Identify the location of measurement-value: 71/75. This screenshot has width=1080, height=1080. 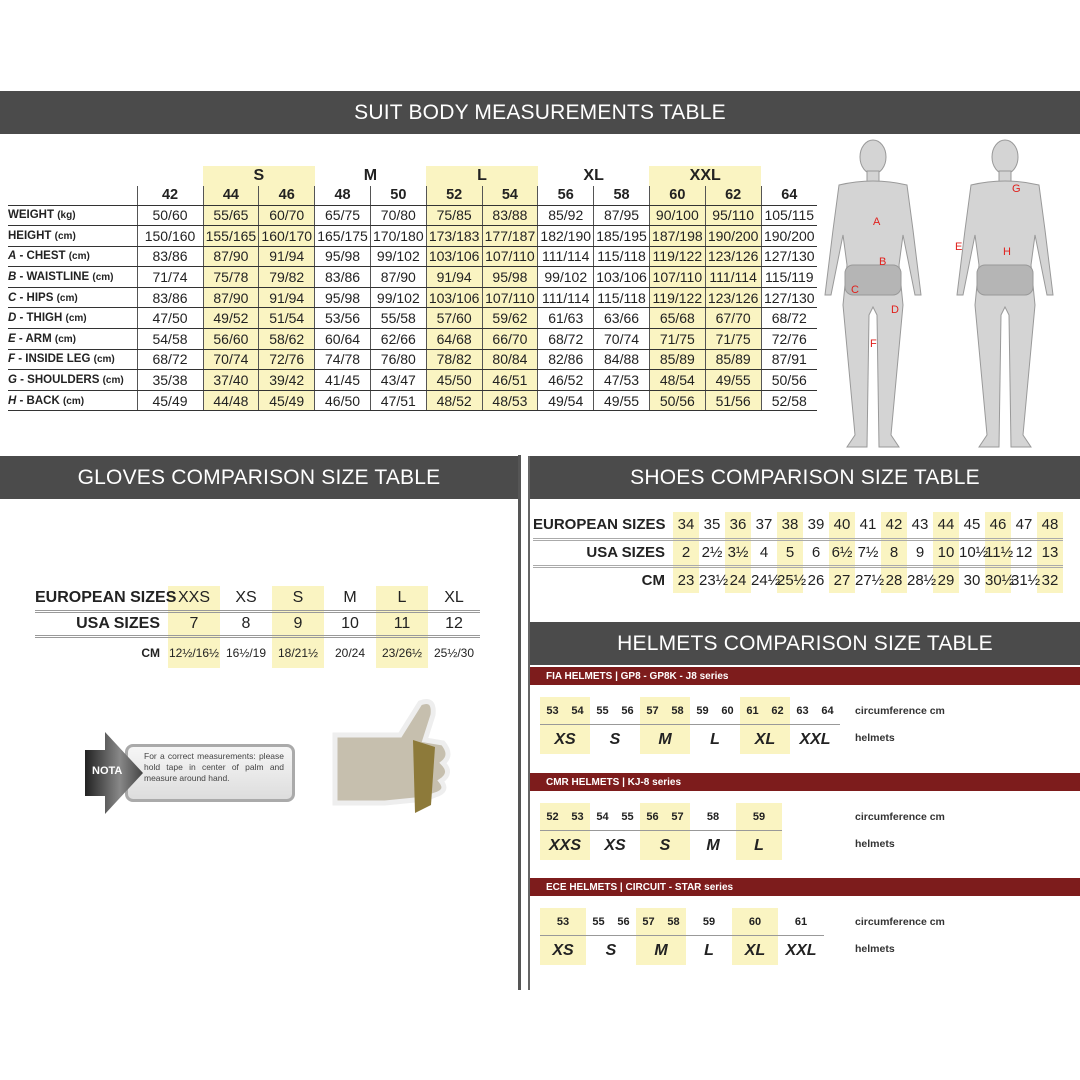
(733, 339).